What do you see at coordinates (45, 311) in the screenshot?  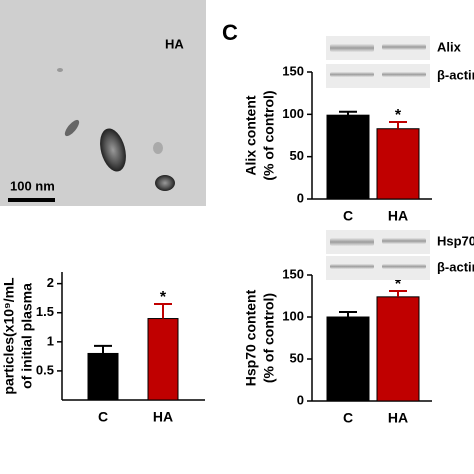 I see `y-tick-label: 1.5` at bounding box center [45, 311].